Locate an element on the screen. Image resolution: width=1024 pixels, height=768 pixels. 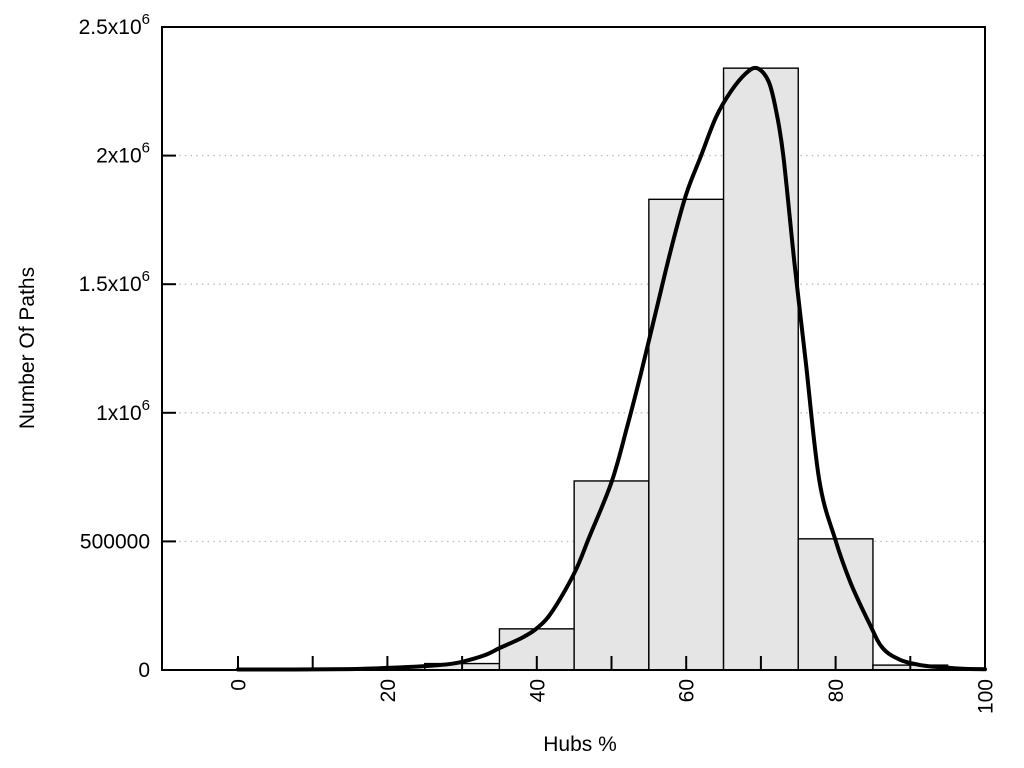
x-tick-label: 40 is located at coordinates (537, 690).